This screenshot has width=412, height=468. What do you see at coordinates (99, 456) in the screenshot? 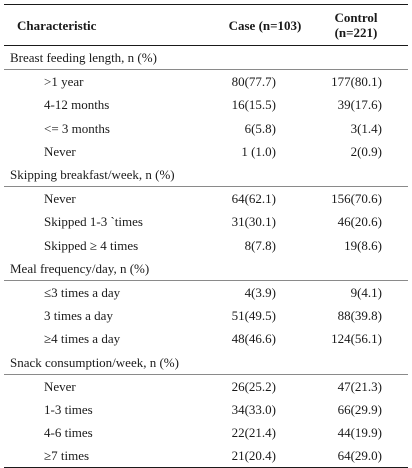
I see `row-label: ≥7 times` at bounding box center [99, 456].